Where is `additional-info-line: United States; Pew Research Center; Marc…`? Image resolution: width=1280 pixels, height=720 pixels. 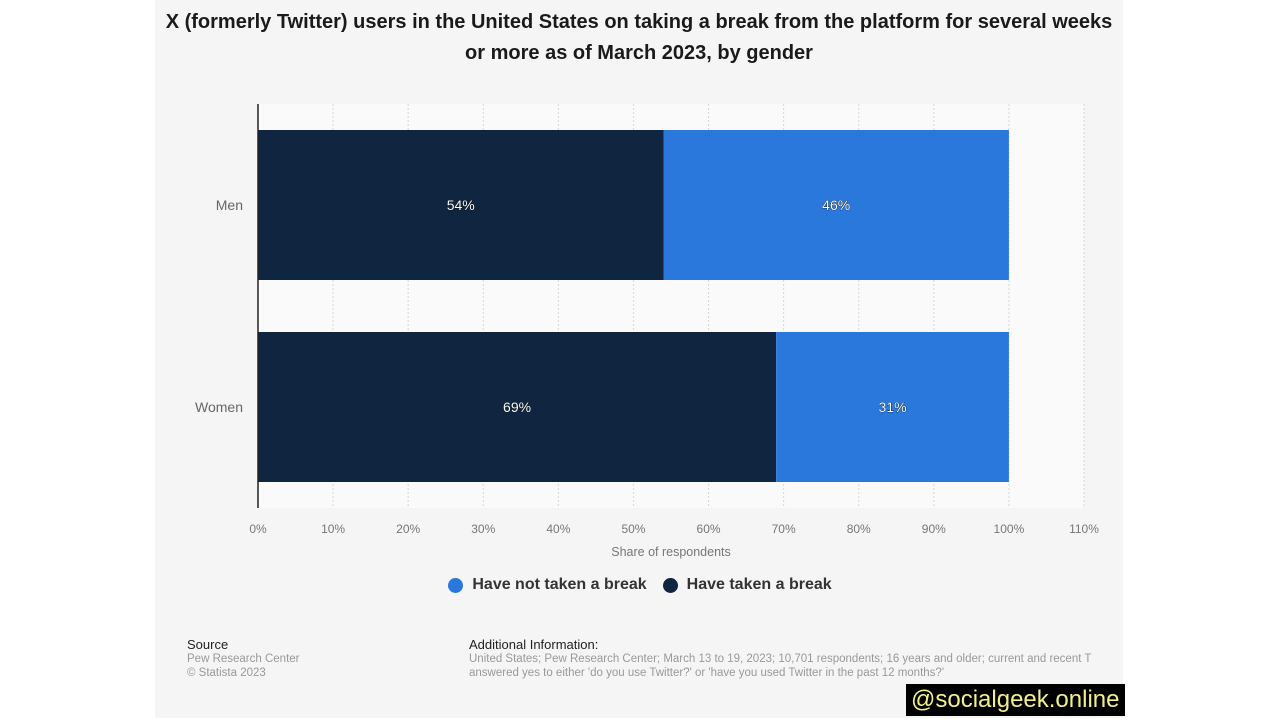
additional-info-line: United States; Pew Research Center; Marc… is located at coordinates (780, 659).